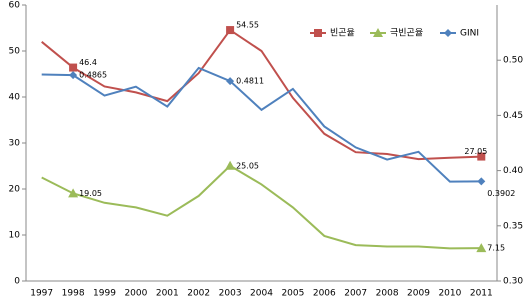  What do you see at coordinates (406, 33) in the screenshot?
I see `legend-label: 극빈곤율` at bounding box center [406, 33].